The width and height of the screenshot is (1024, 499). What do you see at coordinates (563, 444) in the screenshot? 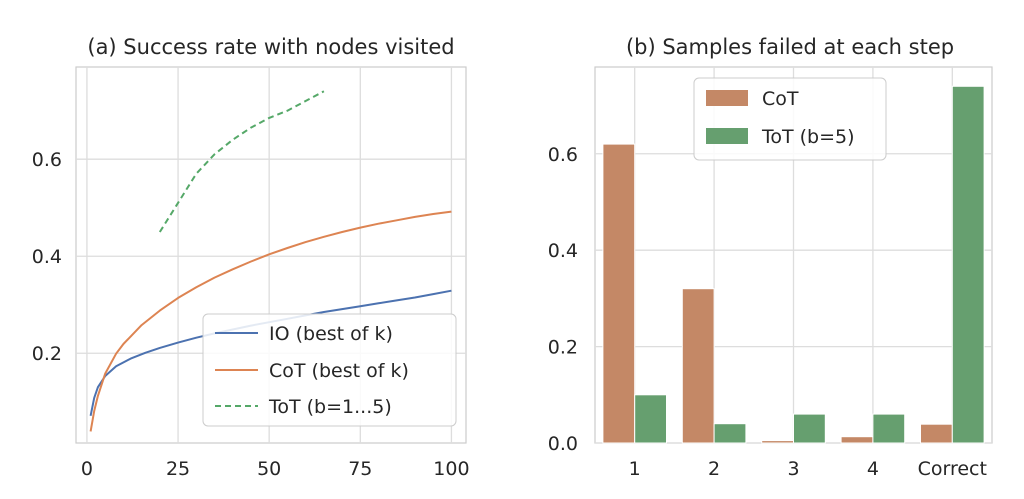
I see `y-tick-label: 0.0` at bounding box center [563, 444].